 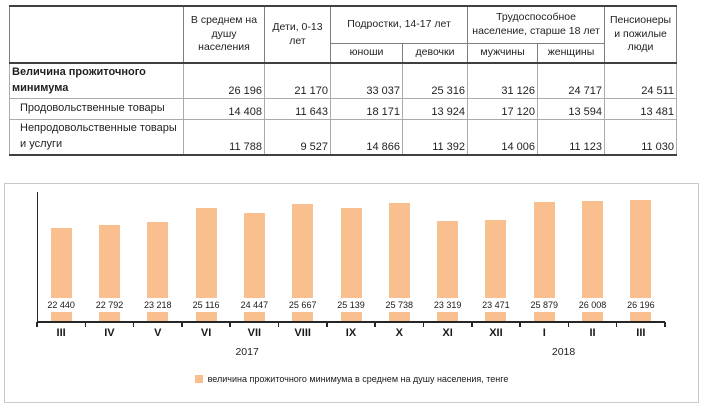 I want to click on category-label: X, so click(x=399, y=333).